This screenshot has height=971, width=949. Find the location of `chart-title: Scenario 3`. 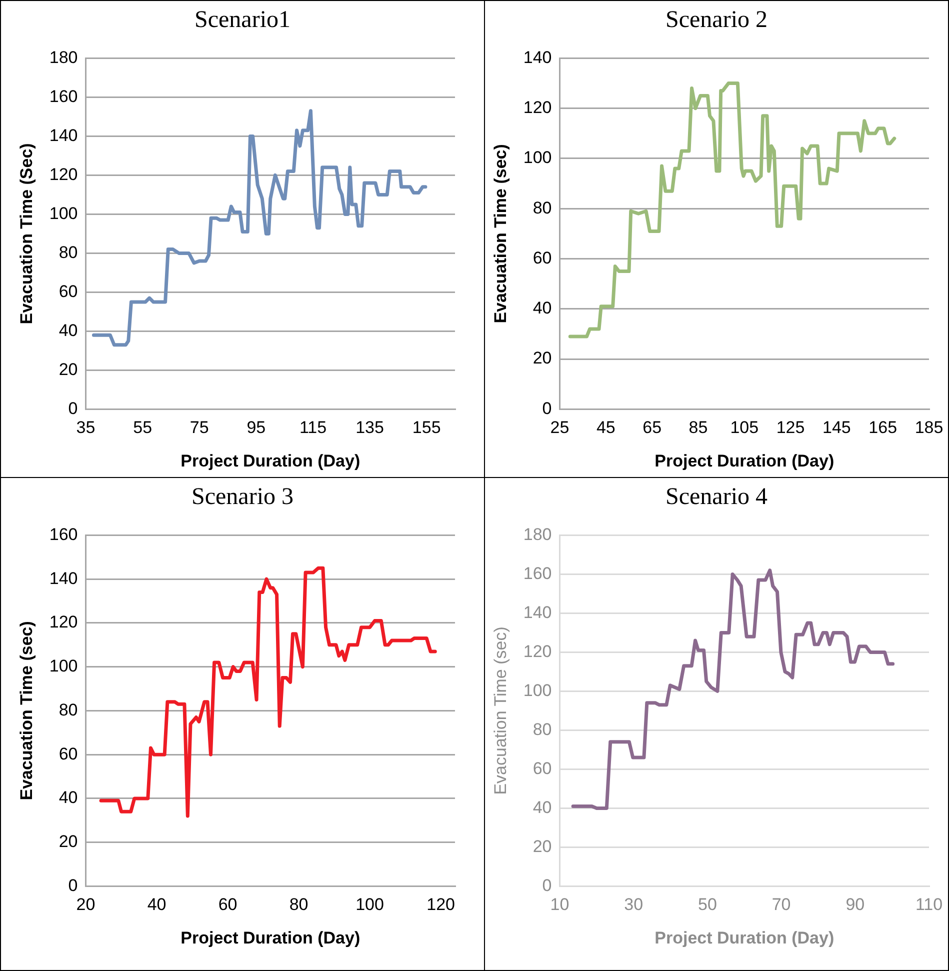

chart-title: Scenario 3 is located at coordinates (243, 497).